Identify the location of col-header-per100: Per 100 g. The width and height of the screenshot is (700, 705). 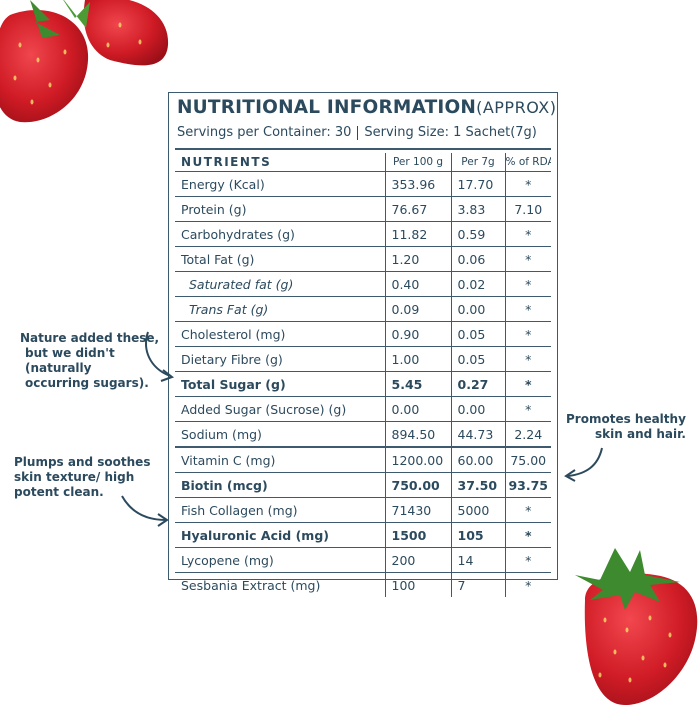
(418, 162).